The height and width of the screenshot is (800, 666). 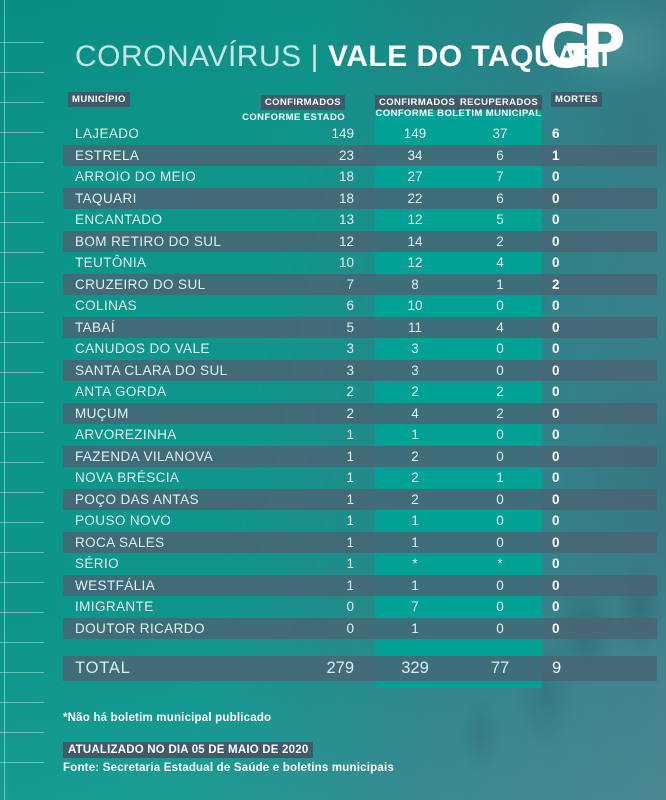 I want to click on confirmed-state-value: 6, so click(x=350, y=305).